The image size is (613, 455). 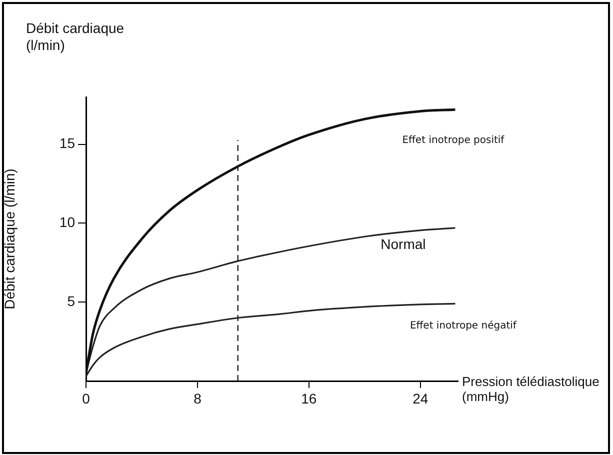 What do you see at coordinates (71, 300) in the screenshot?
I see `y-tick-label: 5` at bounding box center [71, 300].